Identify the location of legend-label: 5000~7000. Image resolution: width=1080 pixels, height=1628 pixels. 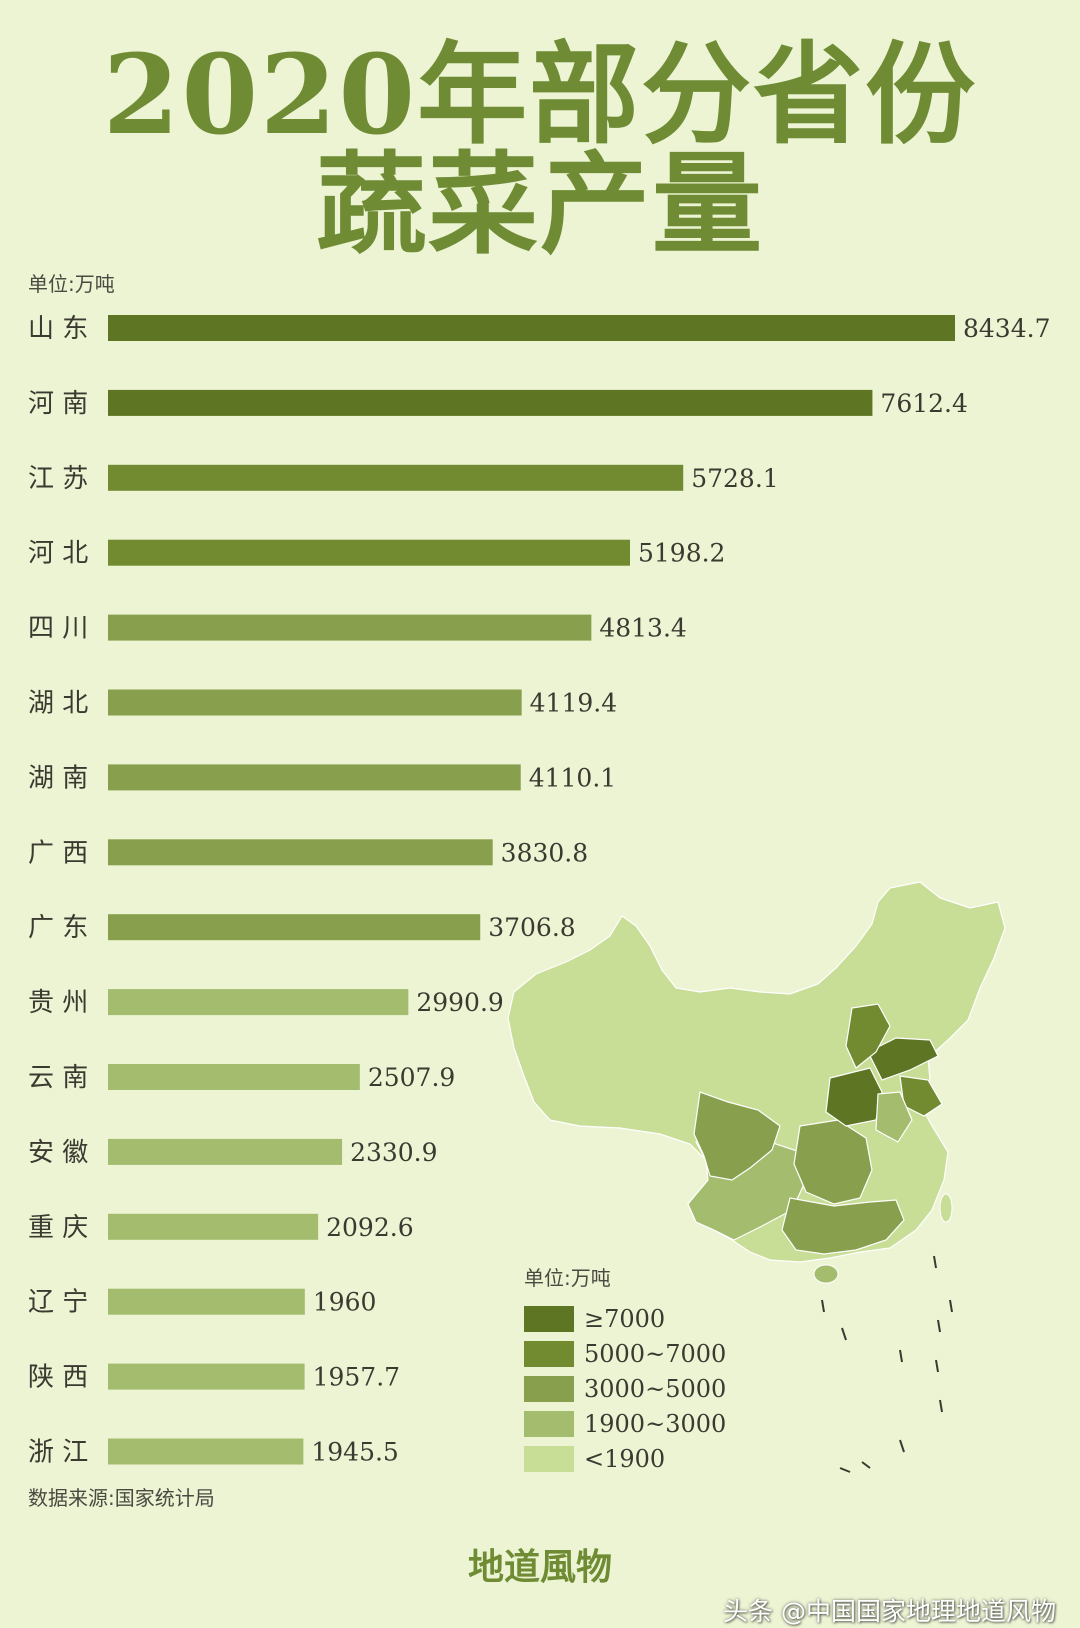
(655, 1353).